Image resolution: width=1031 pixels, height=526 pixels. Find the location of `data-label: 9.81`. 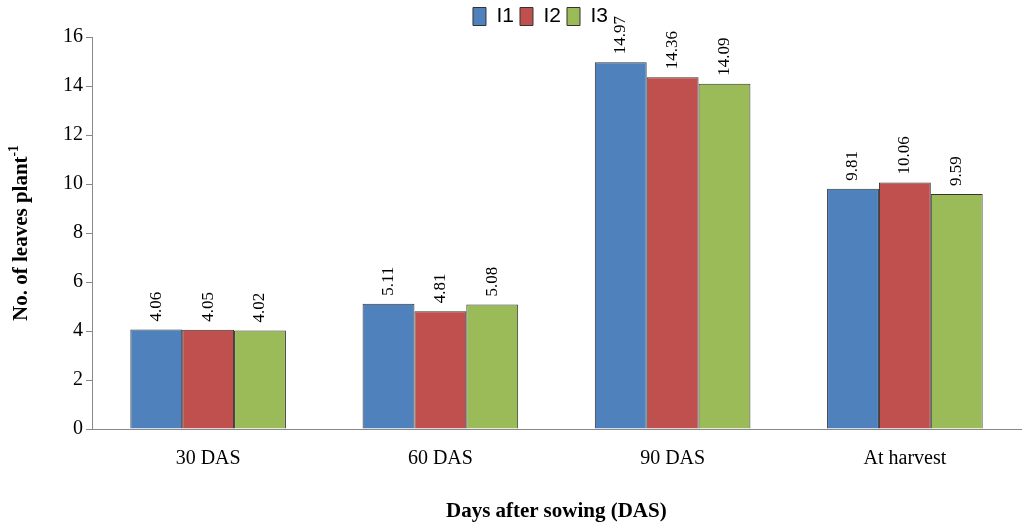

data-label: 9.81 is located at coordinates (852, 165).